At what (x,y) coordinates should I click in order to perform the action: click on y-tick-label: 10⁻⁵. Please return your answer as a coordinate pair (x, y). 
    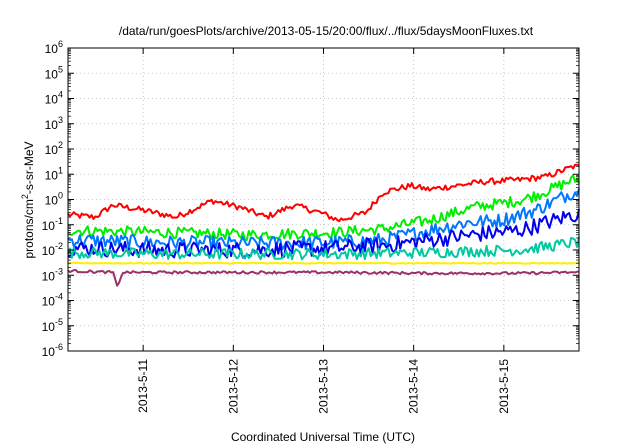
    Looking at the image, I should click on (52, 325).